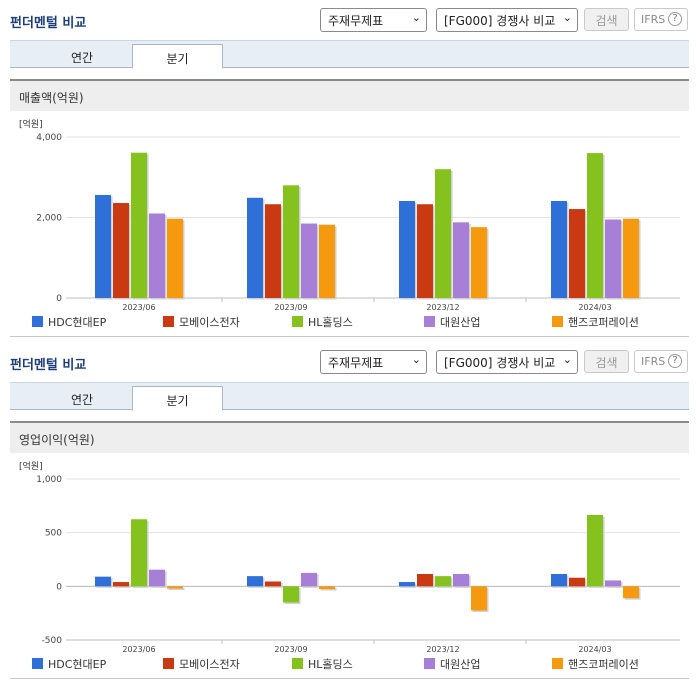  I want to click on help-icon: ?, so click(675, 19).